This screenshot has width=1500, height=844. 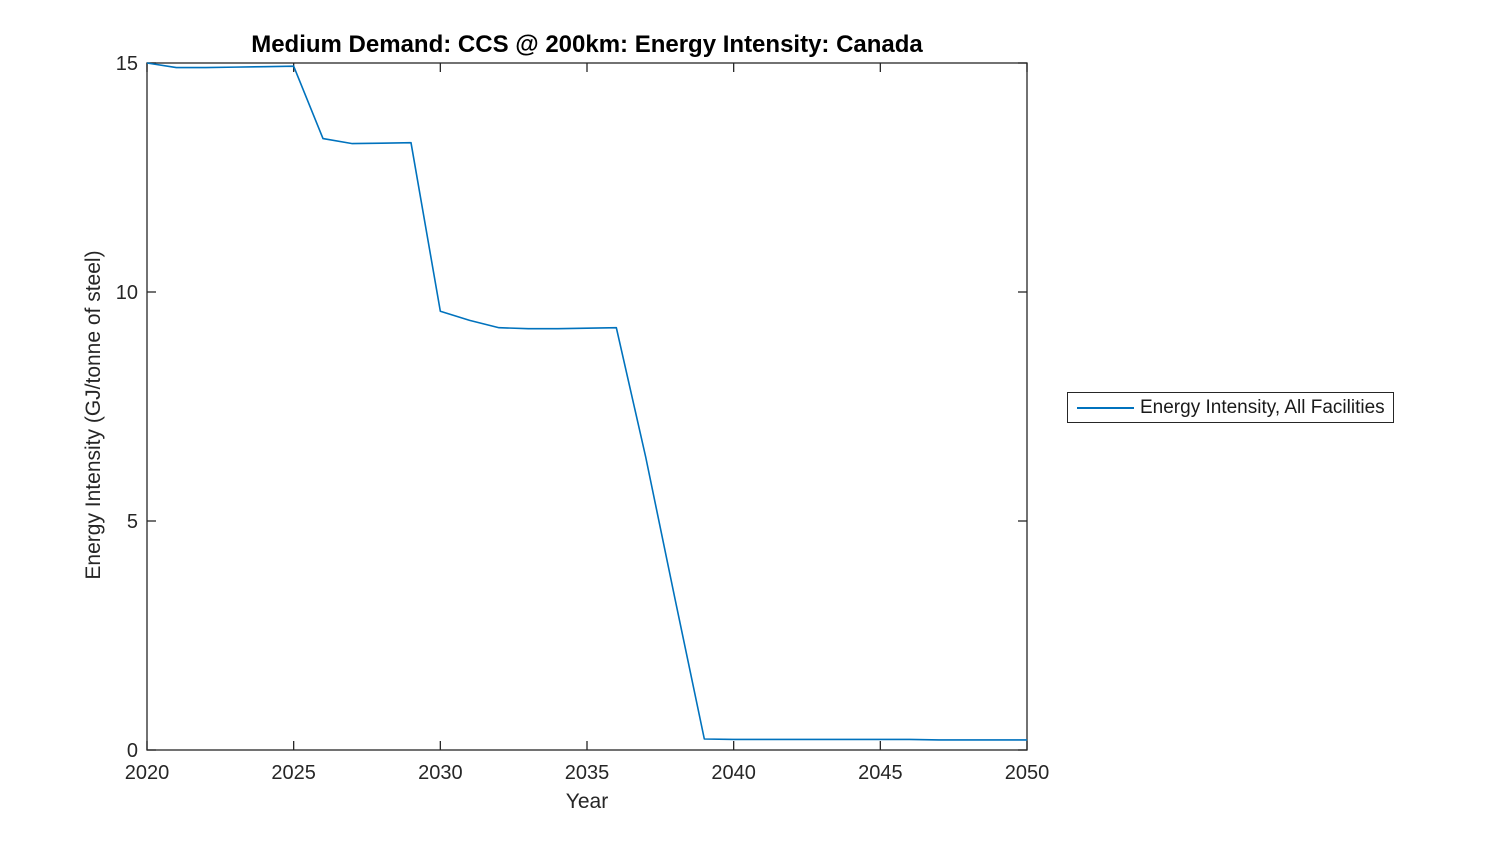 I want to click on y-tick-label: 15, so click(x=127, y=64).